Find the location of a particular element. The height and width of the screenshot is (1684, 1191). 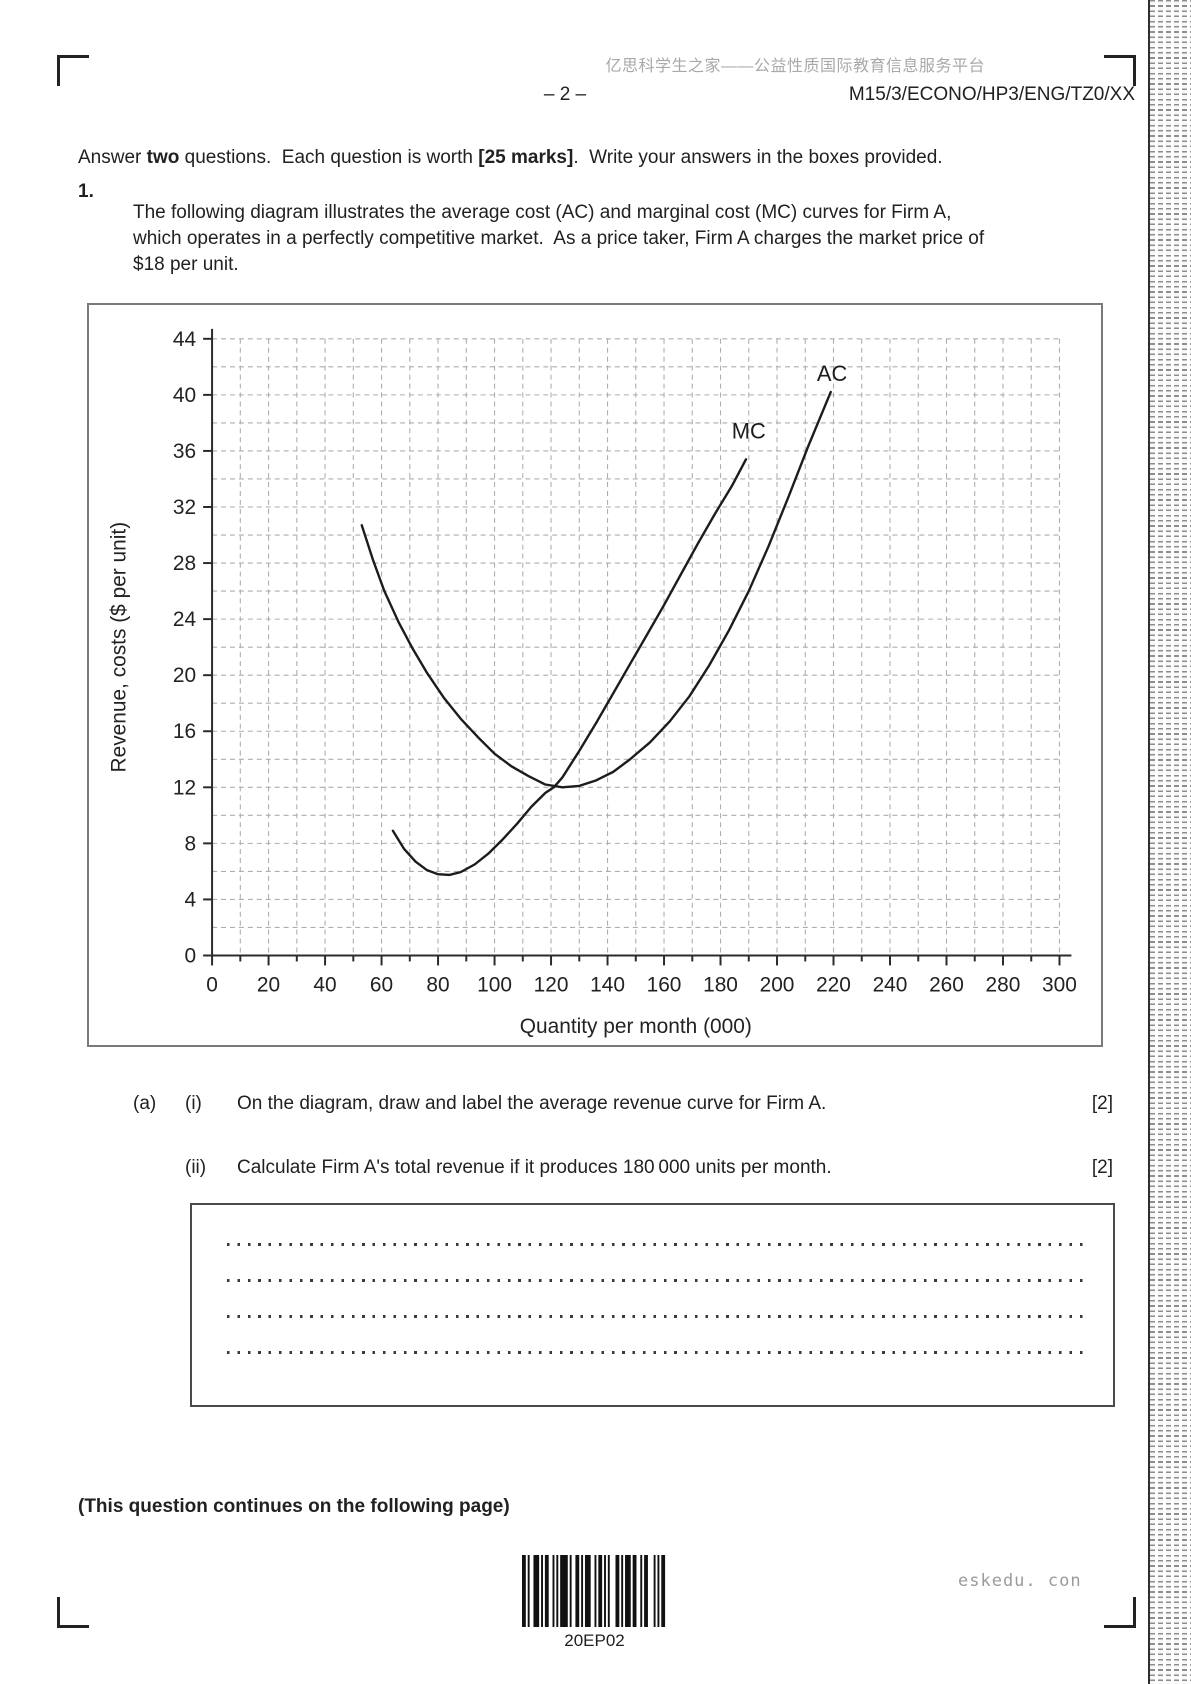

svg-text: 140 is located at coordinates (607, 984).